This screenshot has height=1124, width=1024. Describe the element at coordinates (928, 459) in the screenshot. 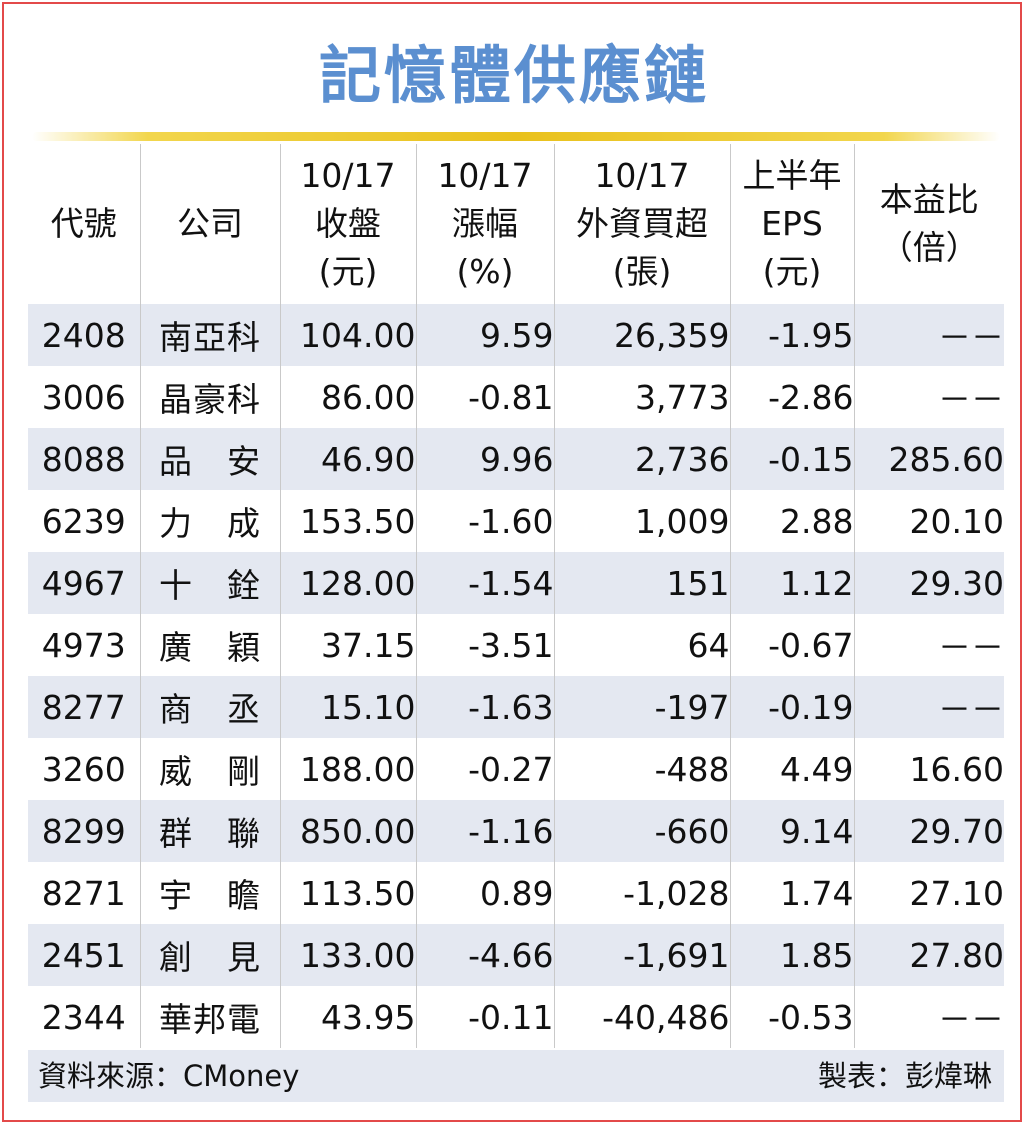

I see `pe-ratio-cell: 285.60` at that location.